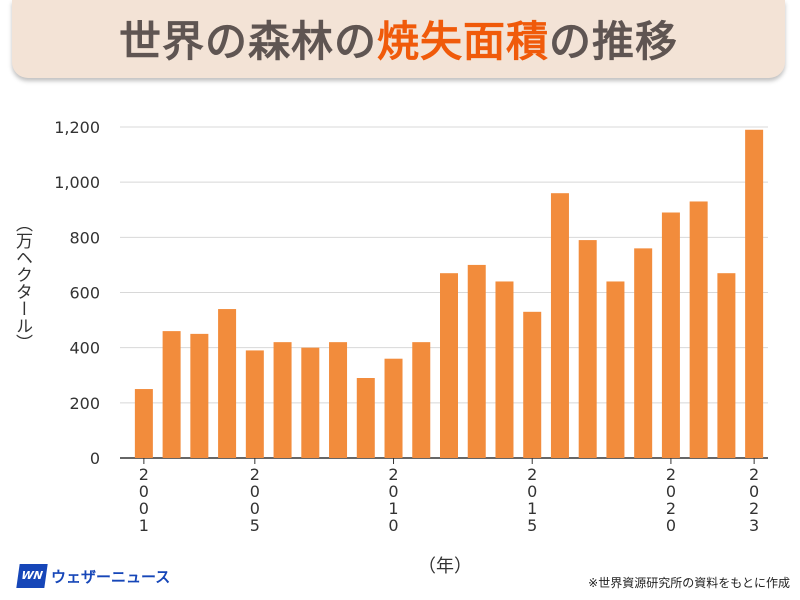 This screenshot has width=800, height=600. I want to click on bar-2001, so click(143, 423).